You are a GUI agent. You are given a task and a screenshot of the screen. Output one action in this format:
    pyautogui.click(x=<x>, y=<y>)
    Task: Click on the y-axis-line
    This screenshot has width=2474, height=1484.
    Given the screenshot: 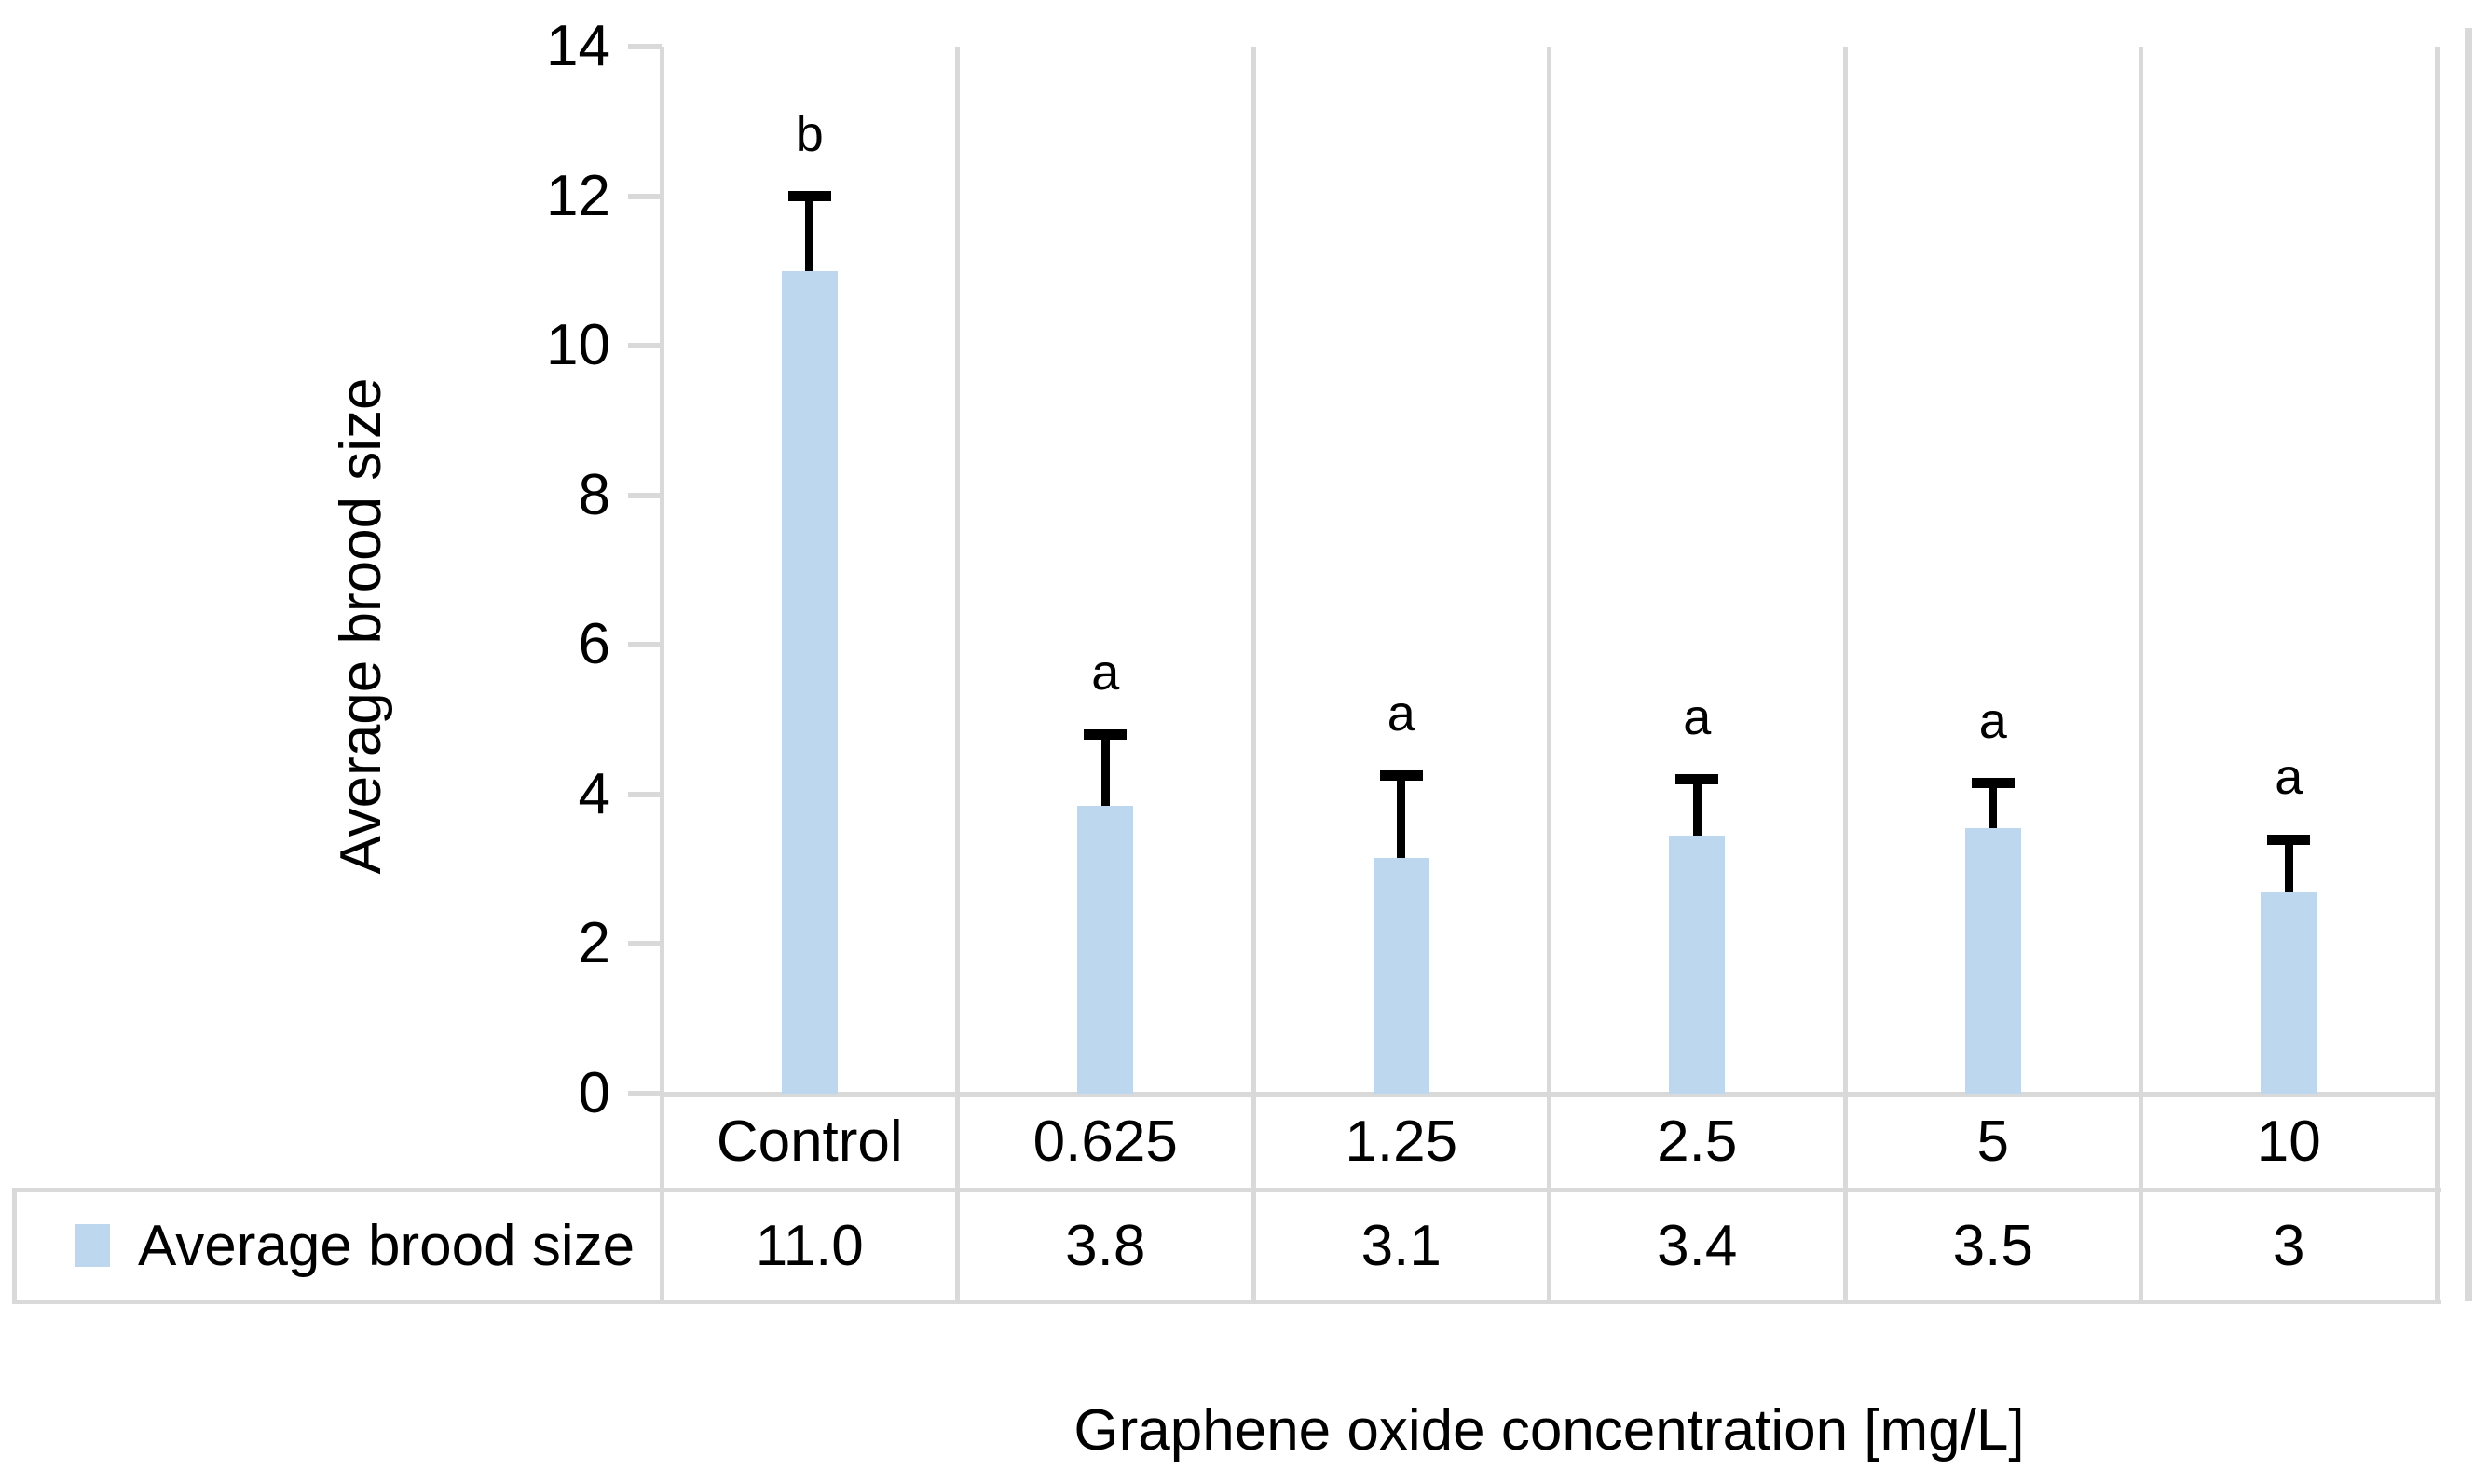 What is the action you would take?
    pyautogui.click(x=661, y=570)
    